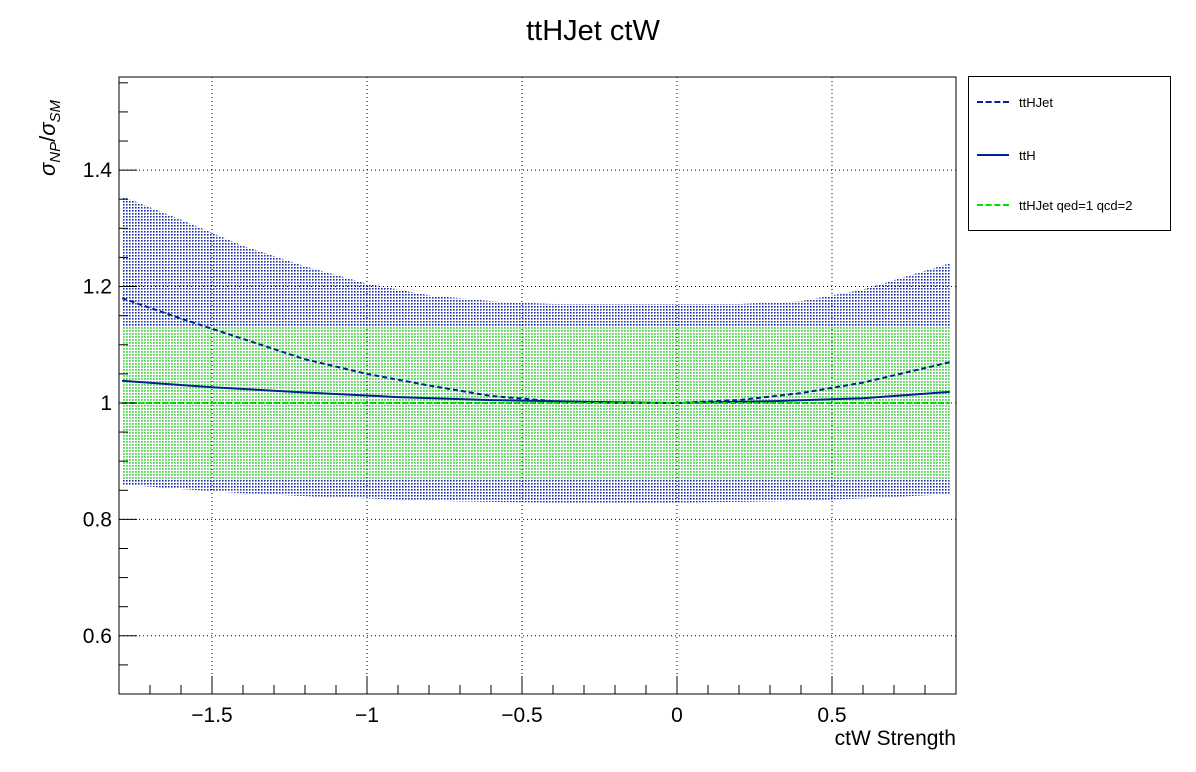  Describe the element at coordinates (55, 152) in the screenshot. I see `y-label-num-sub: NP` at that location.